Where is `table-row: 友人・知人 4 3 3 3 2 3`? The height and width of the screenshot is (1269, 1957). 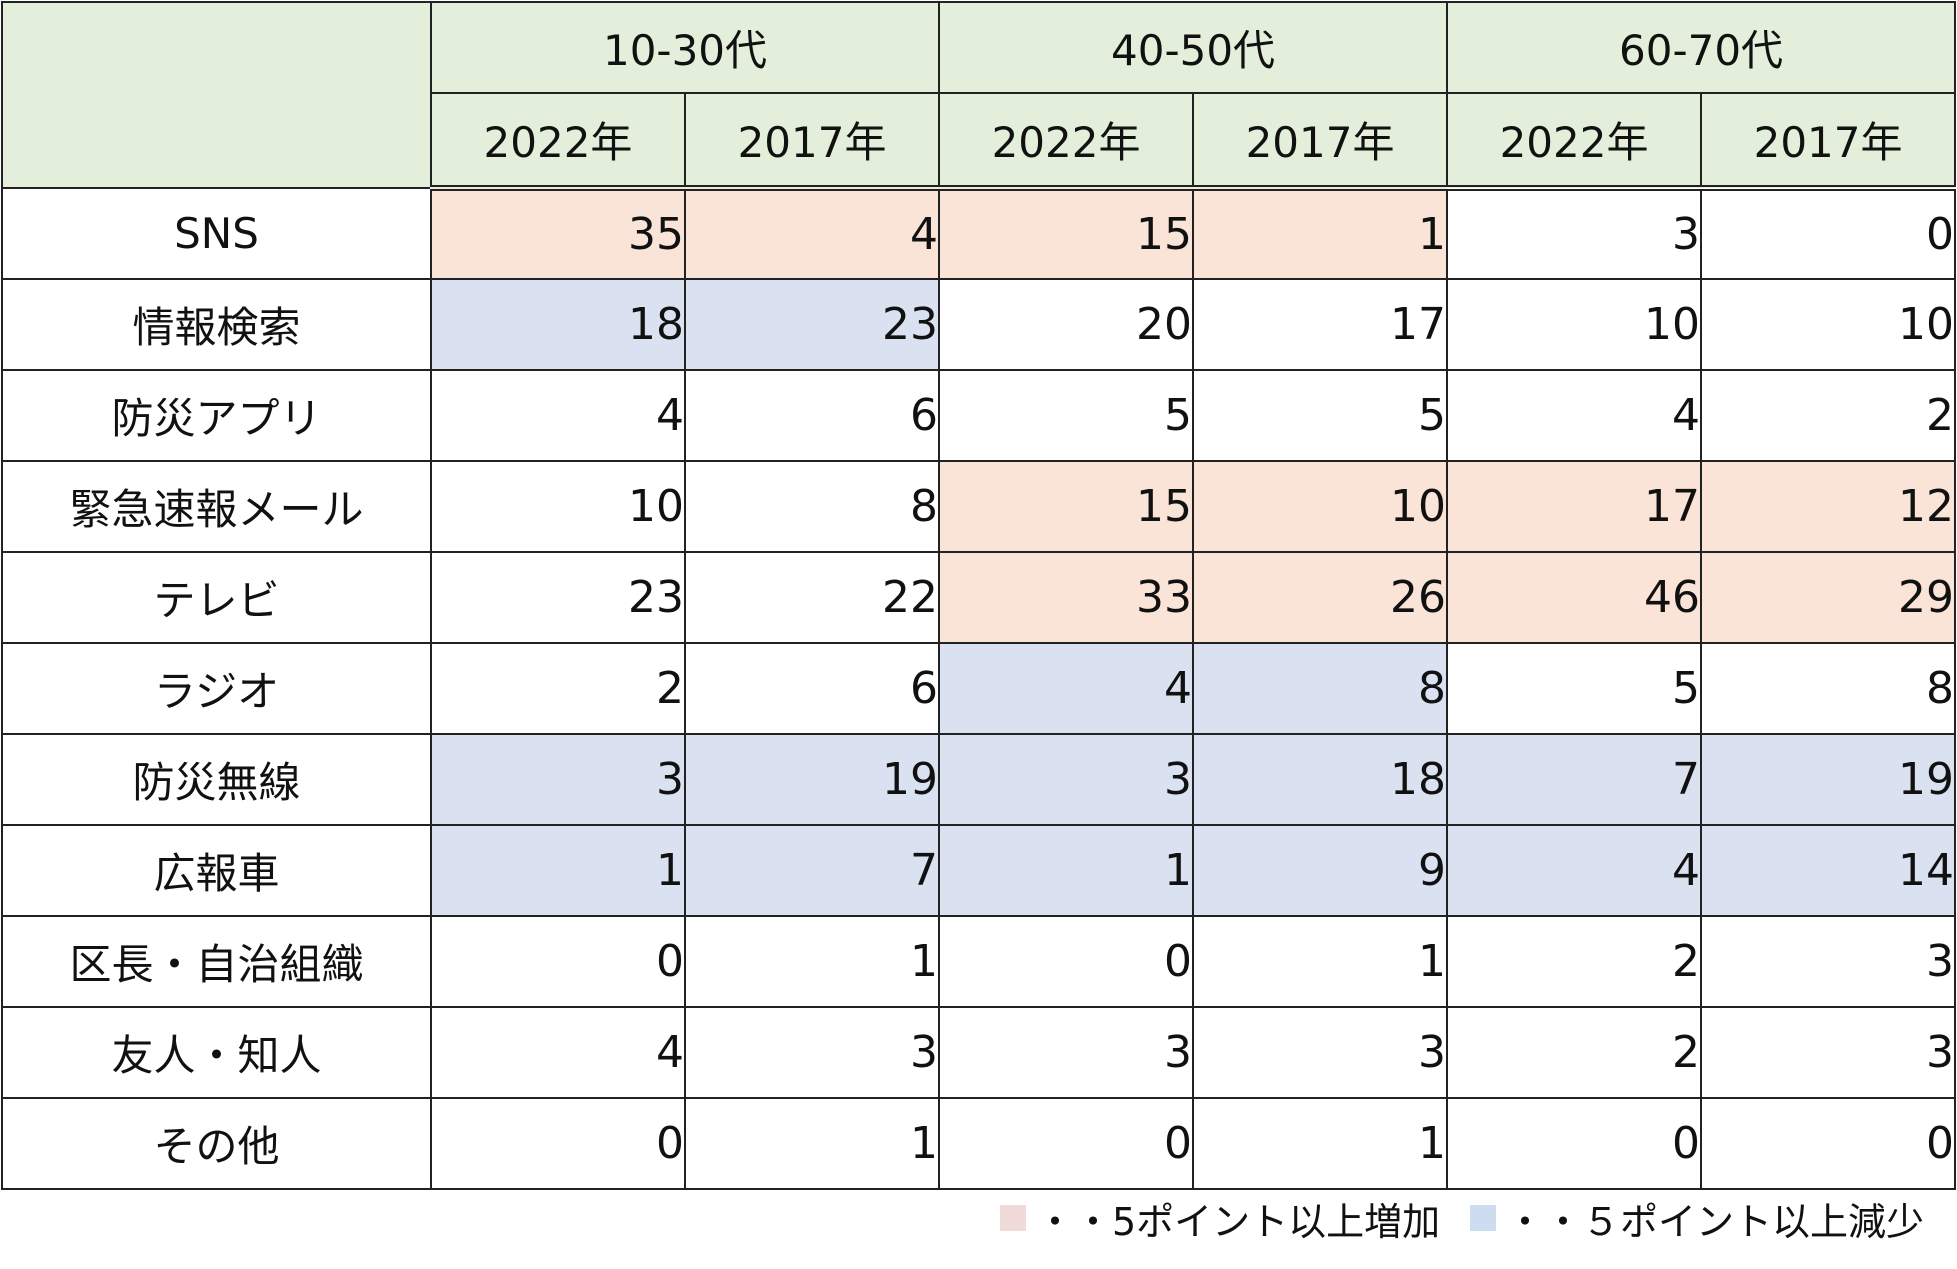 table-row: 友人・知人 4 3 3 3 2 3 is located at coordinates (979, 1052).